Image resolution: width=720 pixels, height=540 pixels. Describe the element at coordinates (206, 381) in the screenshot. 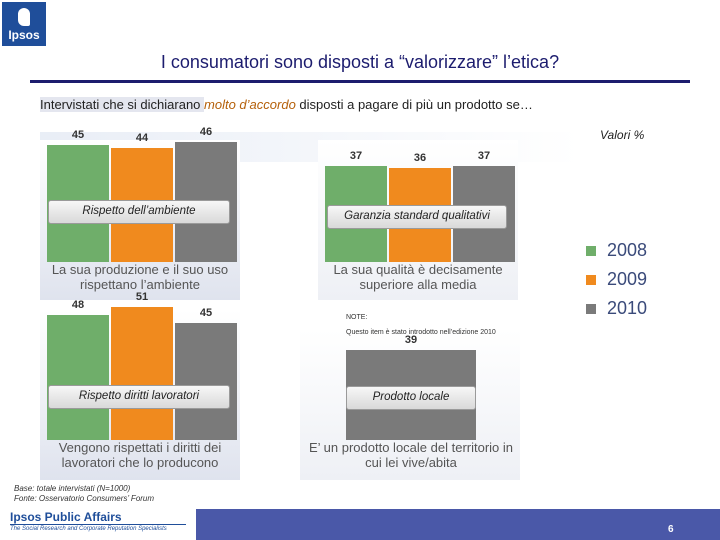

I see `bar-3-2010` at that location.